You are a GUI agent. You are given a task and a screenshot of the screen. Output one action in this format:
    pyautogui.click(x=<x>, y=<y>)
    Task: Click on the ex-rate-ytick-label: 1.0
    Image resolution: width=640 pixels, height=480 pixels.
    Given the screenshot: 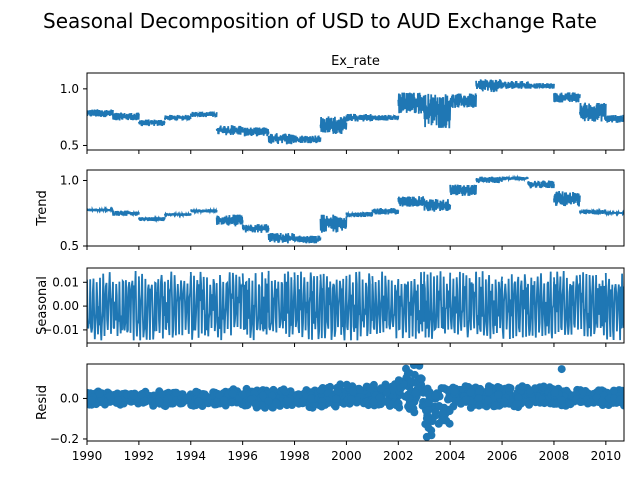 What is the action you would take?
    pyautogui.click(x=69, y=89)
    